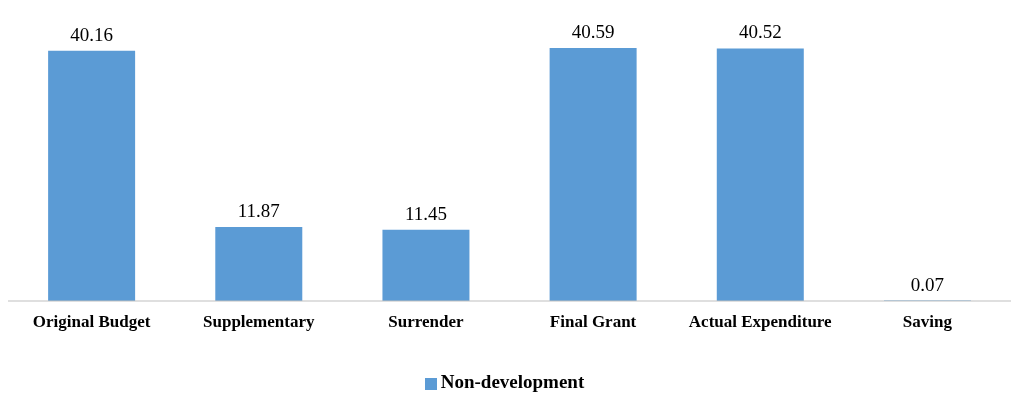  What do you see at coordinates (91, 322) in the screenshot?
I see `x-tick-label: Original Budget` at bounding box center [91, 322].